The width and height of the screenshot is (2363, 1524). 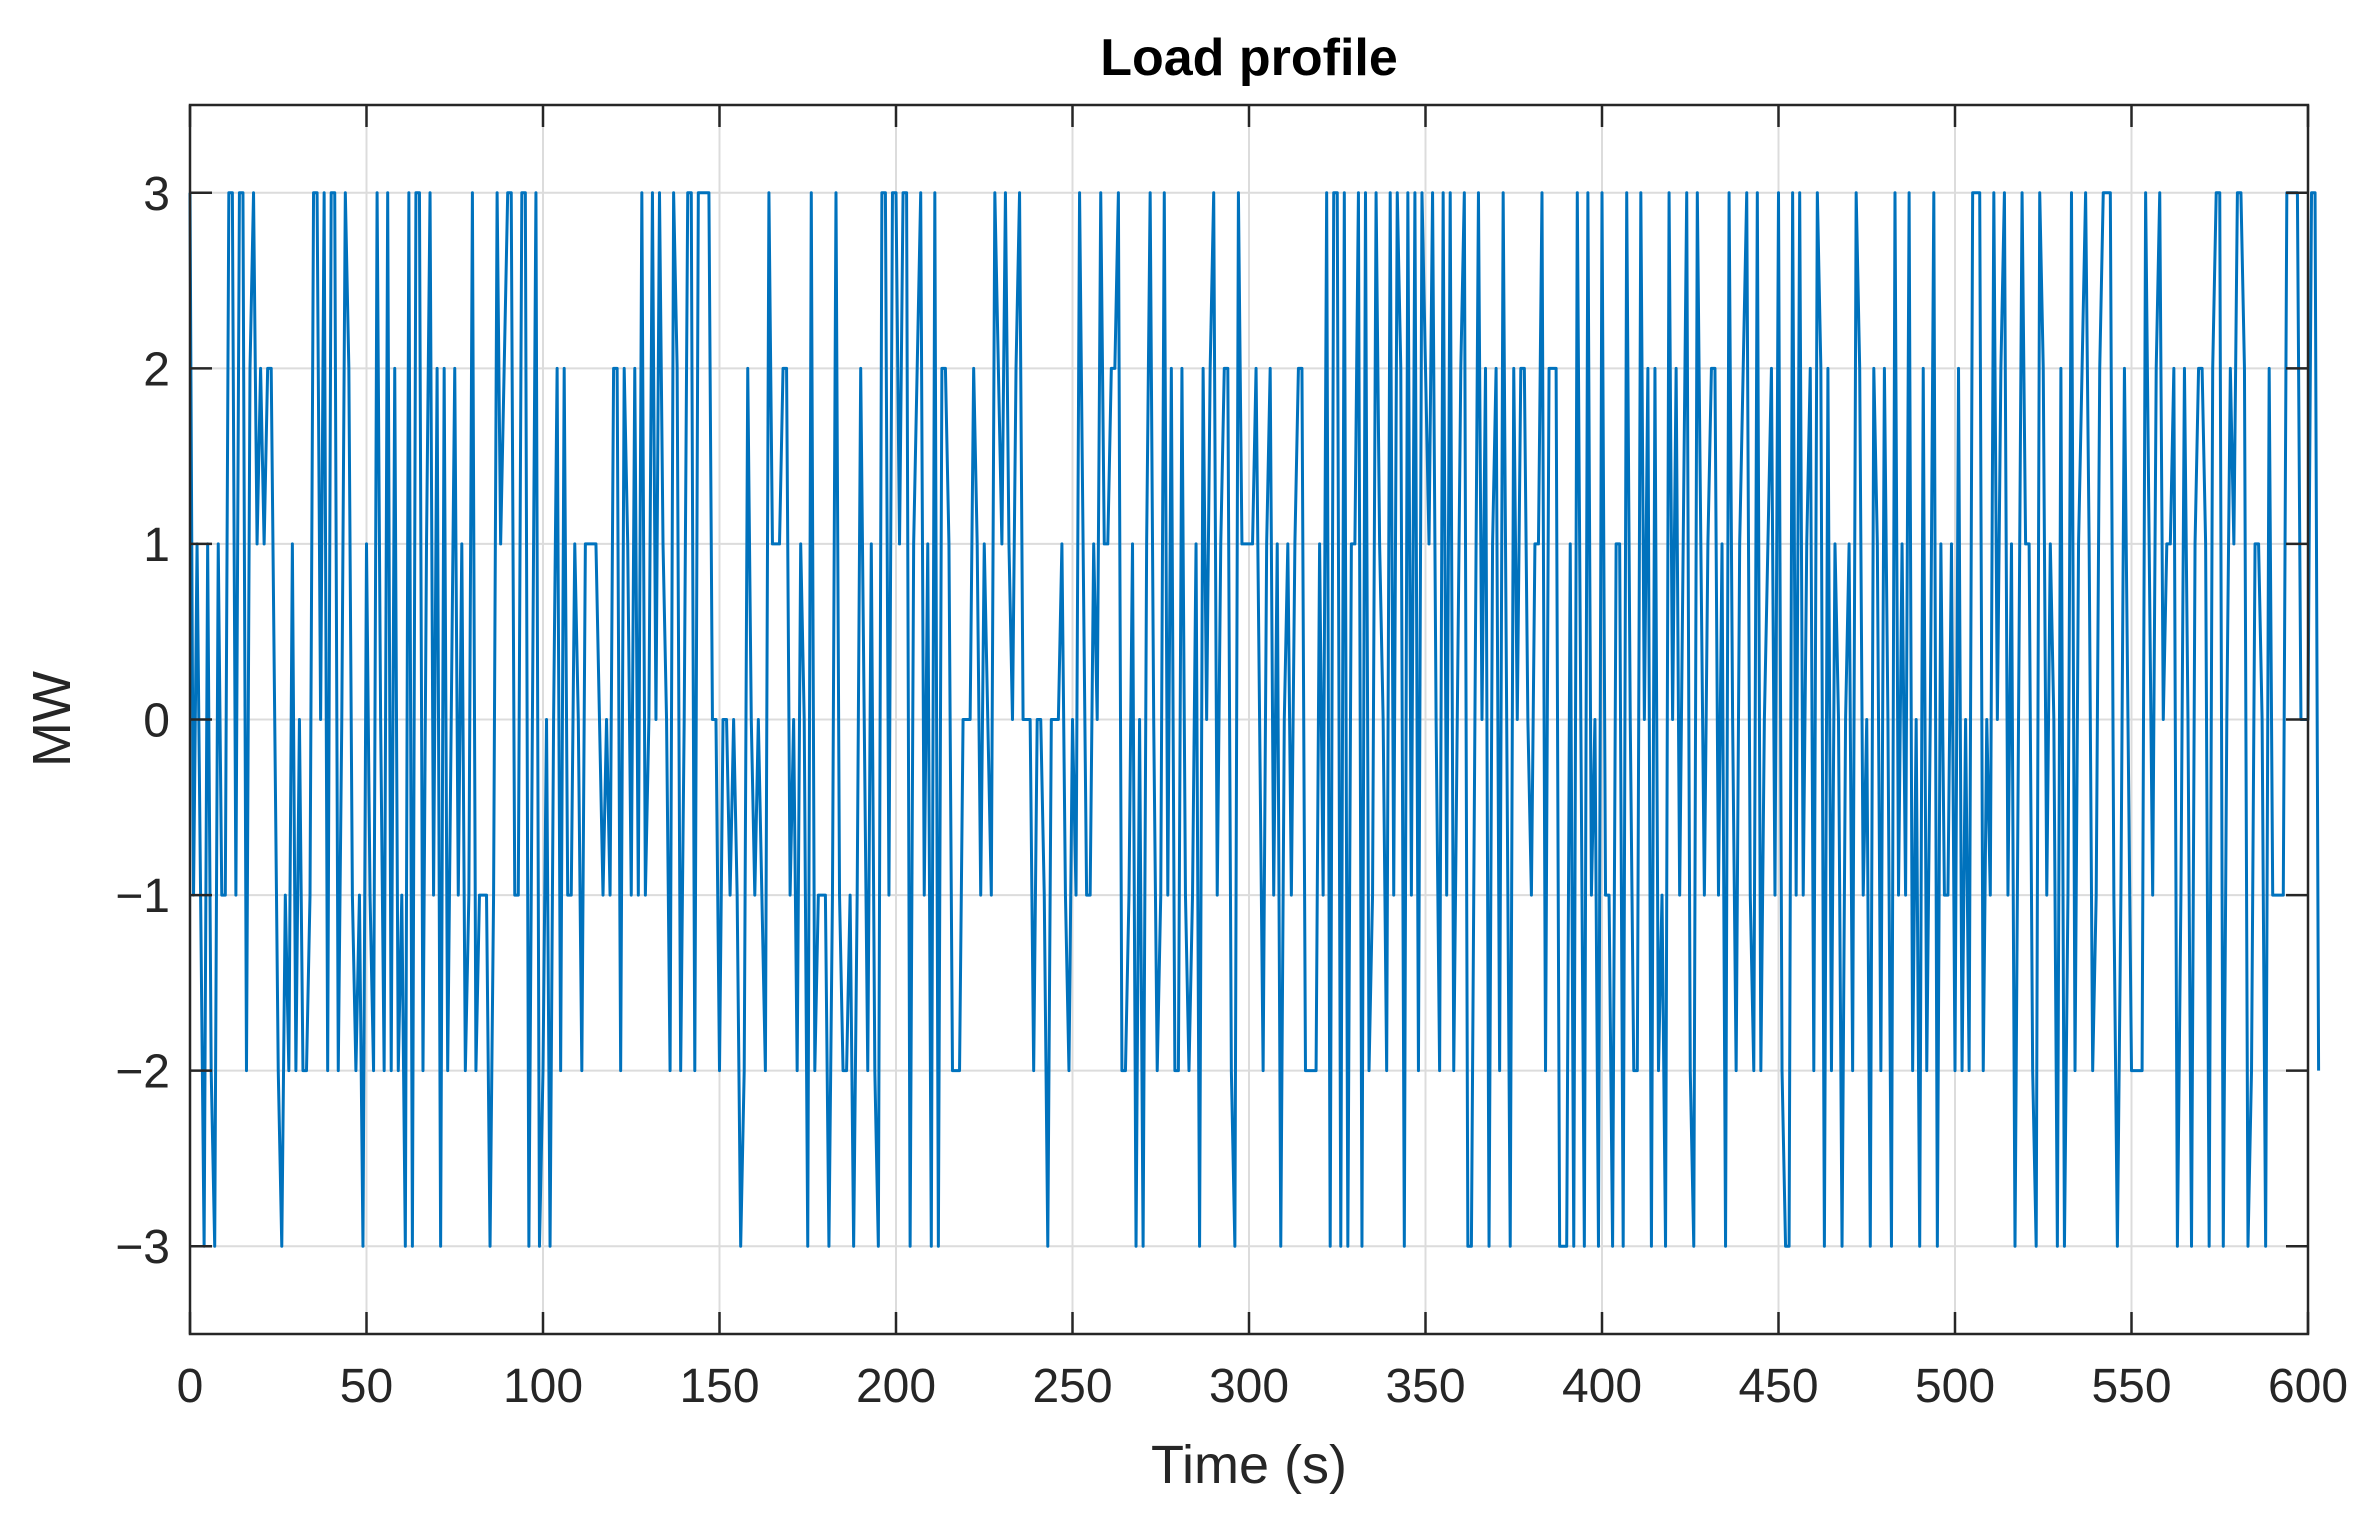 What do you see at coordinates (156, 194) in the screenshot?
I see `y-tick-label-6: 3` at bounding box center [156, 194].